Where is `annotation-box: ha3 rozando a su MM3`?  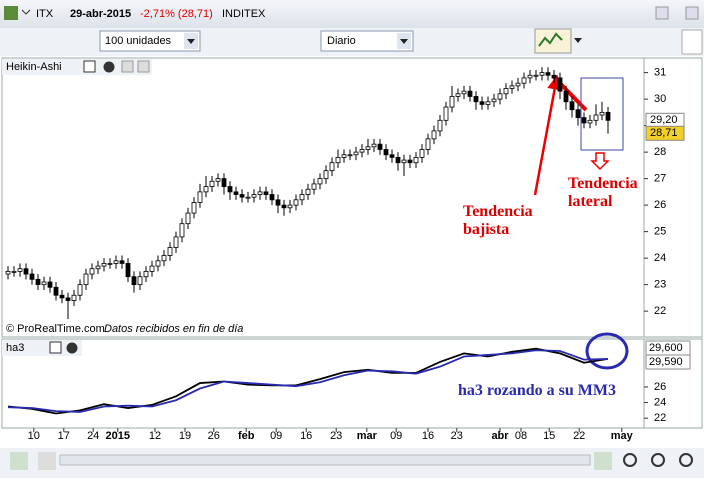 annotation-box: ha3 rozando a su MM3 is located at coordinates (537, 390).